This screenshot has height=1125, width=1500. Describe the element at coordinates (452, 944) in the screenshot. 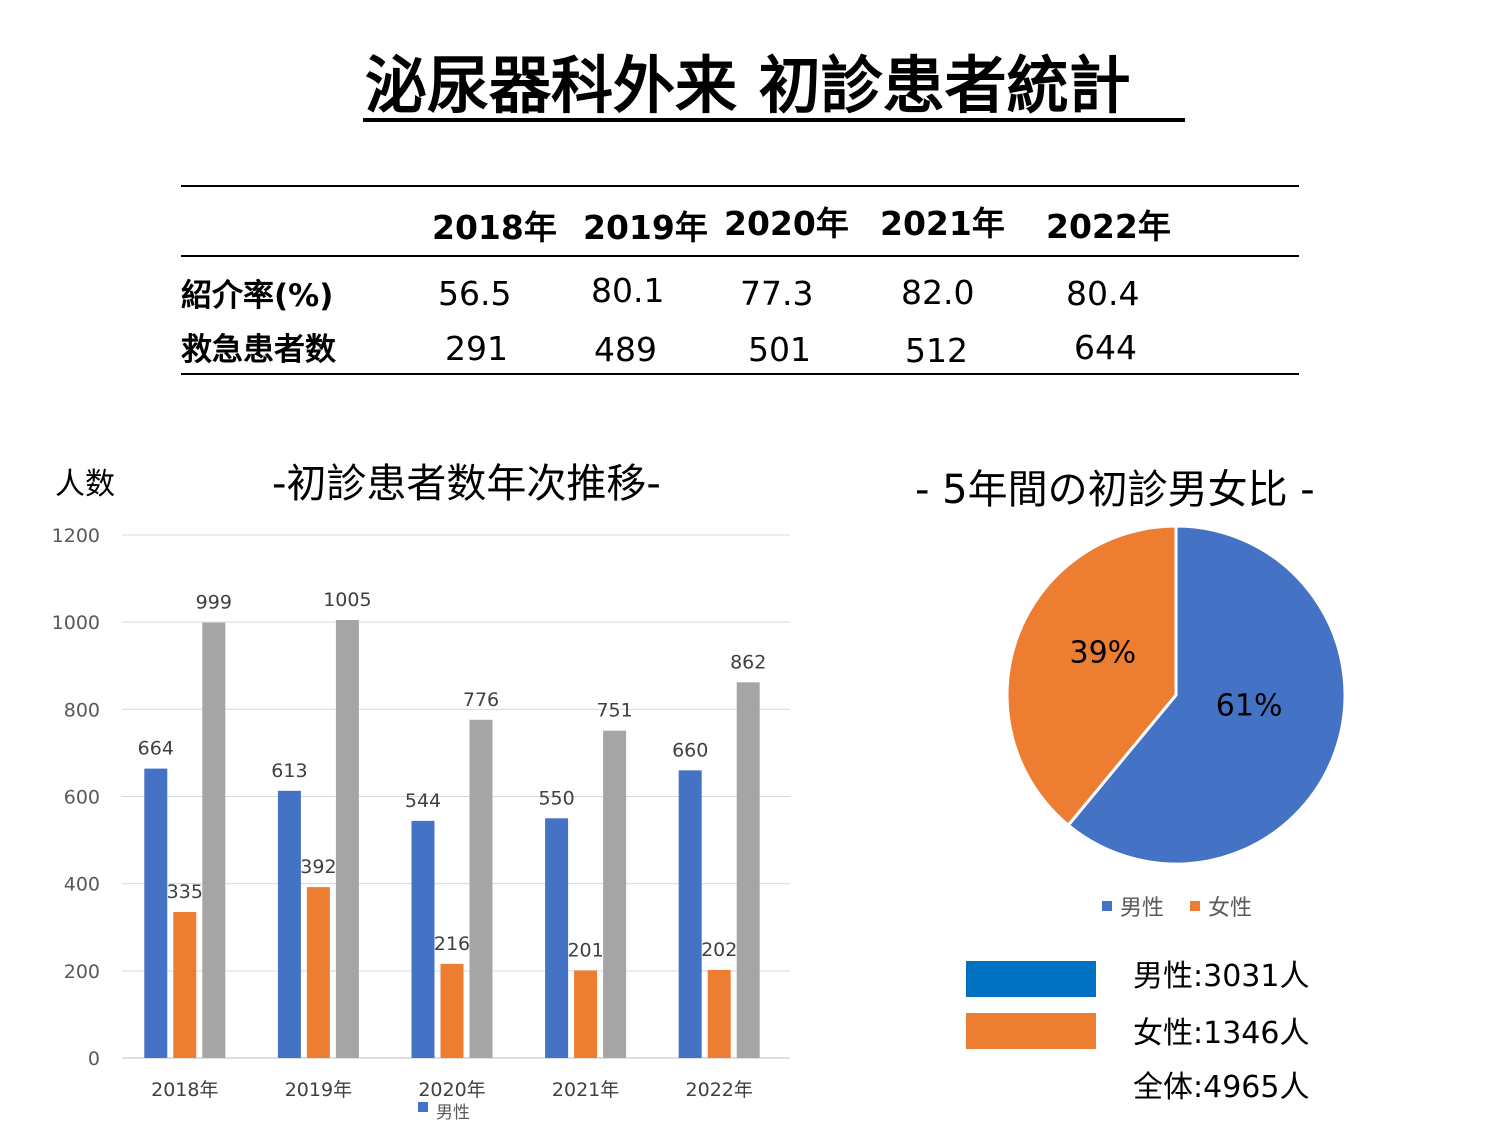

I see `bar-value-label: 216` at that location.